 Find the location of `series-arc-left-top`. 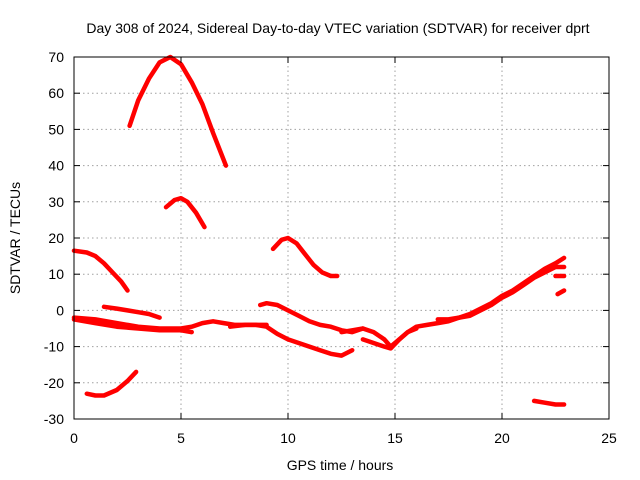

series-arc-left-top is located at coordinates (100, 270).